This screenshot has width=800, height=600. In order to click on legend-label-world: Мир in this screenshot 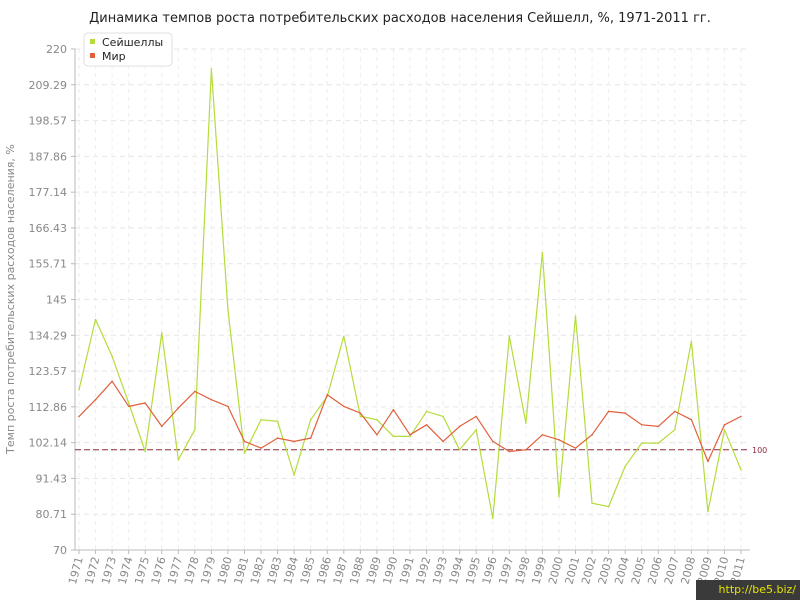, I will do `click(114, 56)`.